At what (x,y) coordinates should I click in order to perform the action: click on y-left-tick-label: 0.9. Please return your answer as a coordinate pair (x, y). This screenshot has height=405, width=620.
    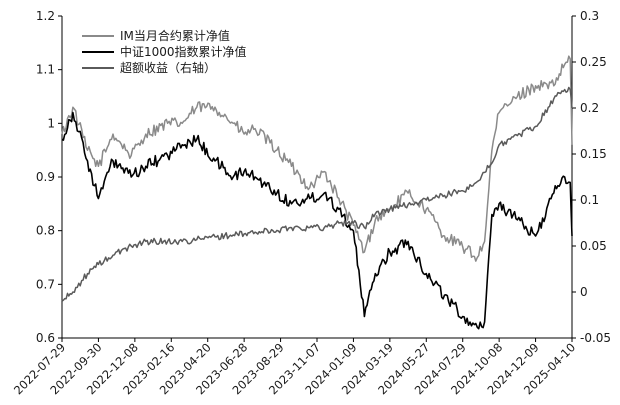
    Looking at the image, I should click on (45, 177).